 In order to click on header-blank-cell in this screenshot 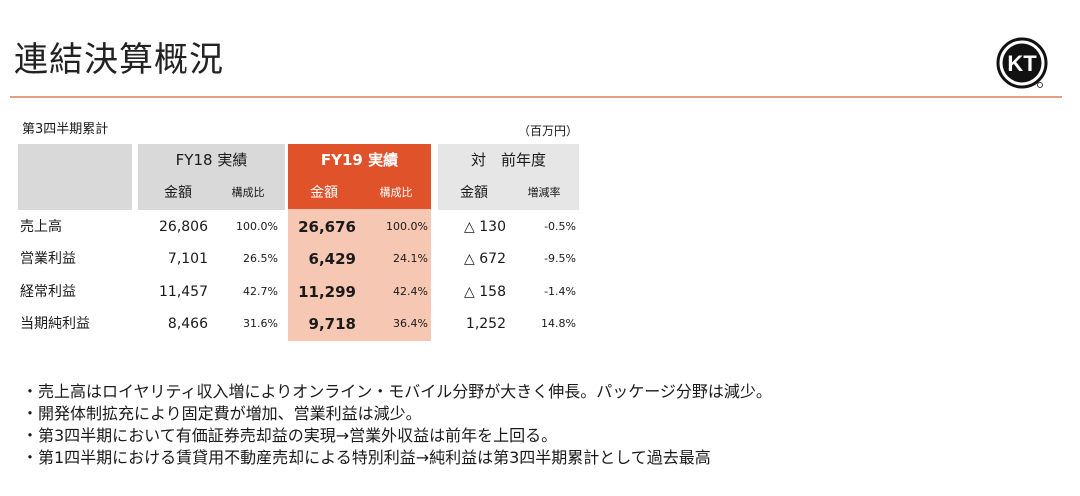, I will do `click(75, 177)`.